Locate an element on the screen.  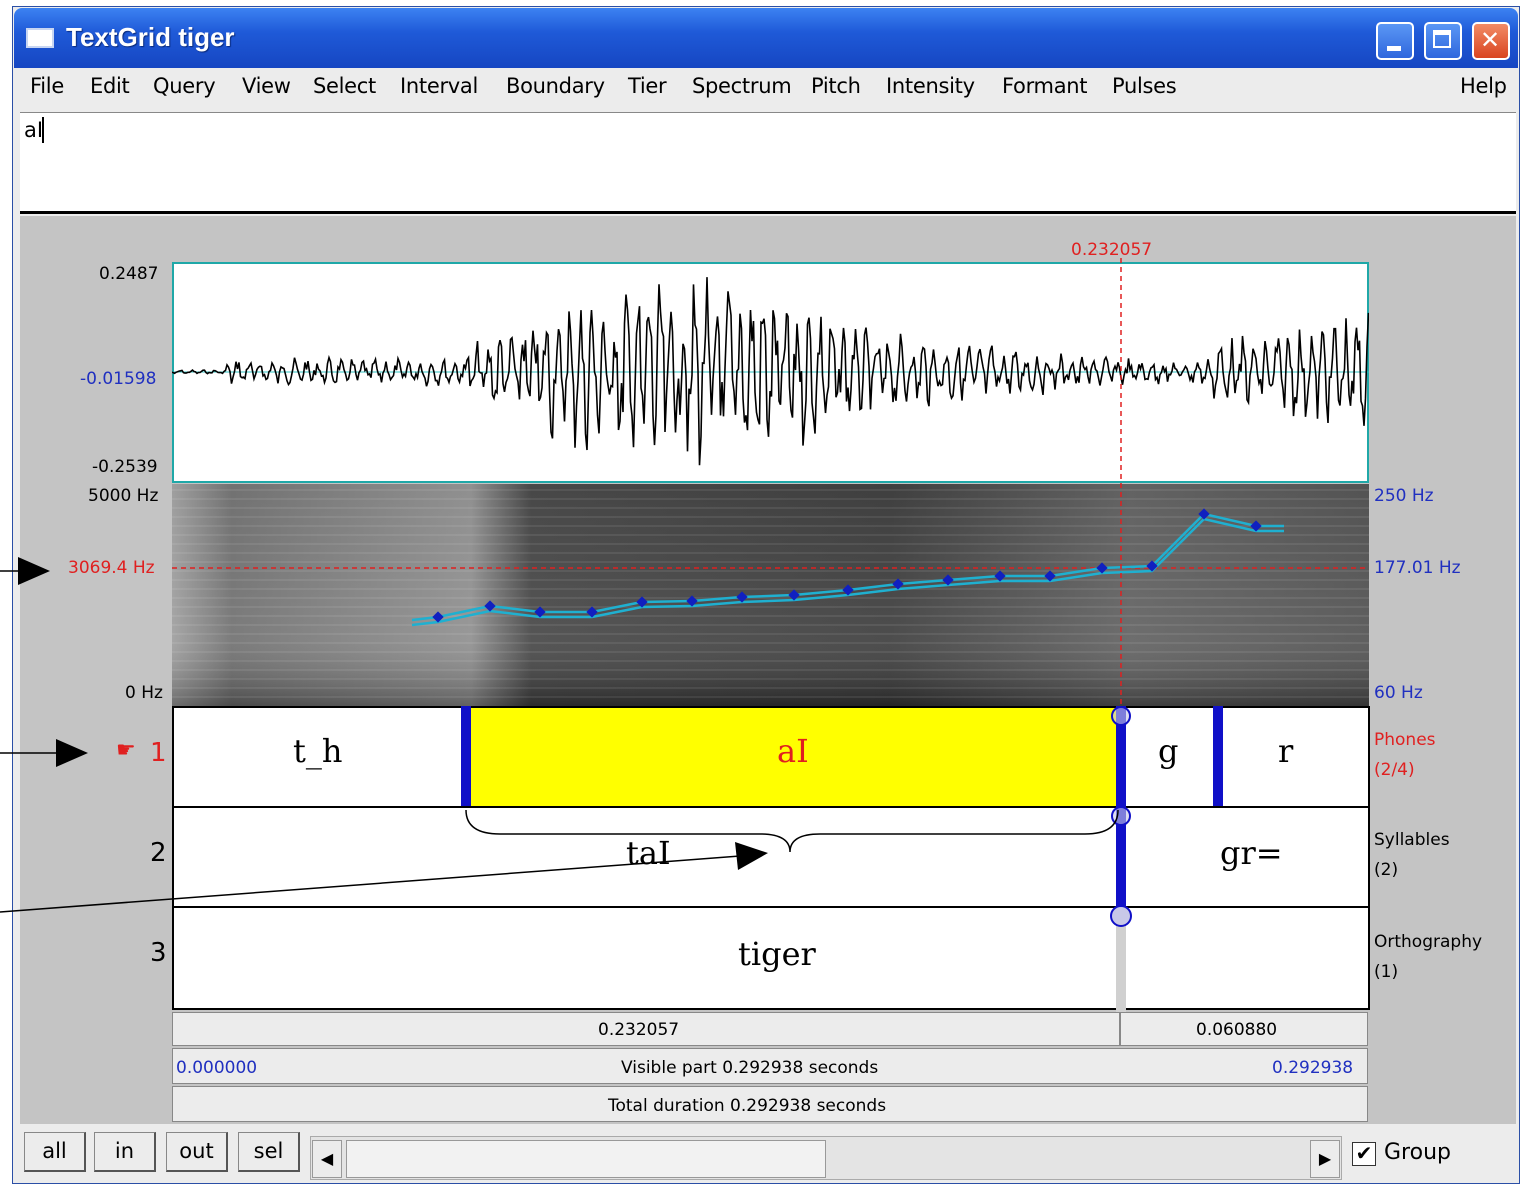
close-button is located at coordinates (1491, 41).